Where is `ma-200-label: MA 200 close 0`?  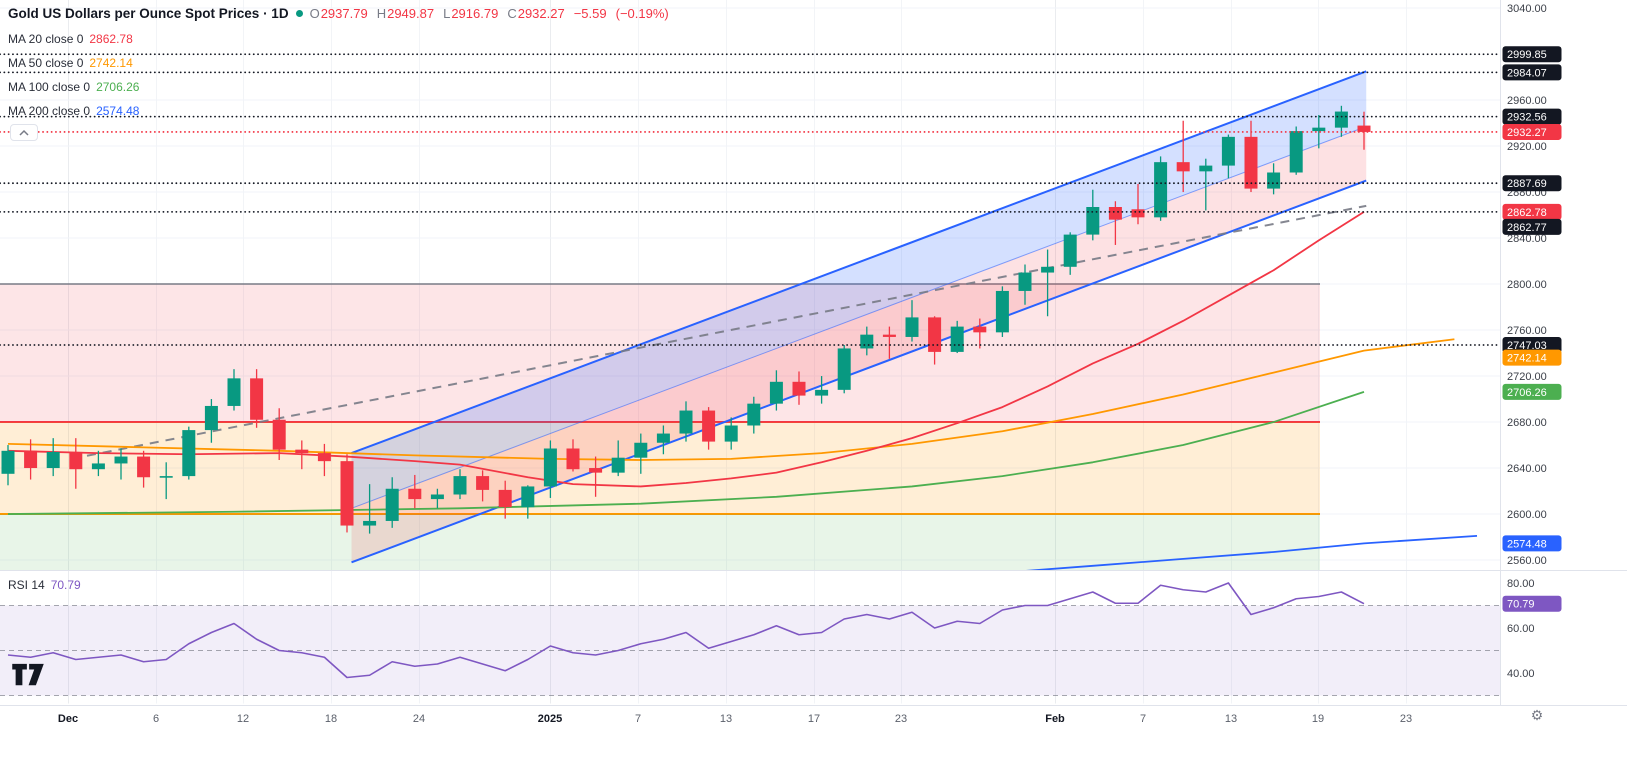 ma-200-label: MA 200 close 0 is located at coordinates (49, 111).